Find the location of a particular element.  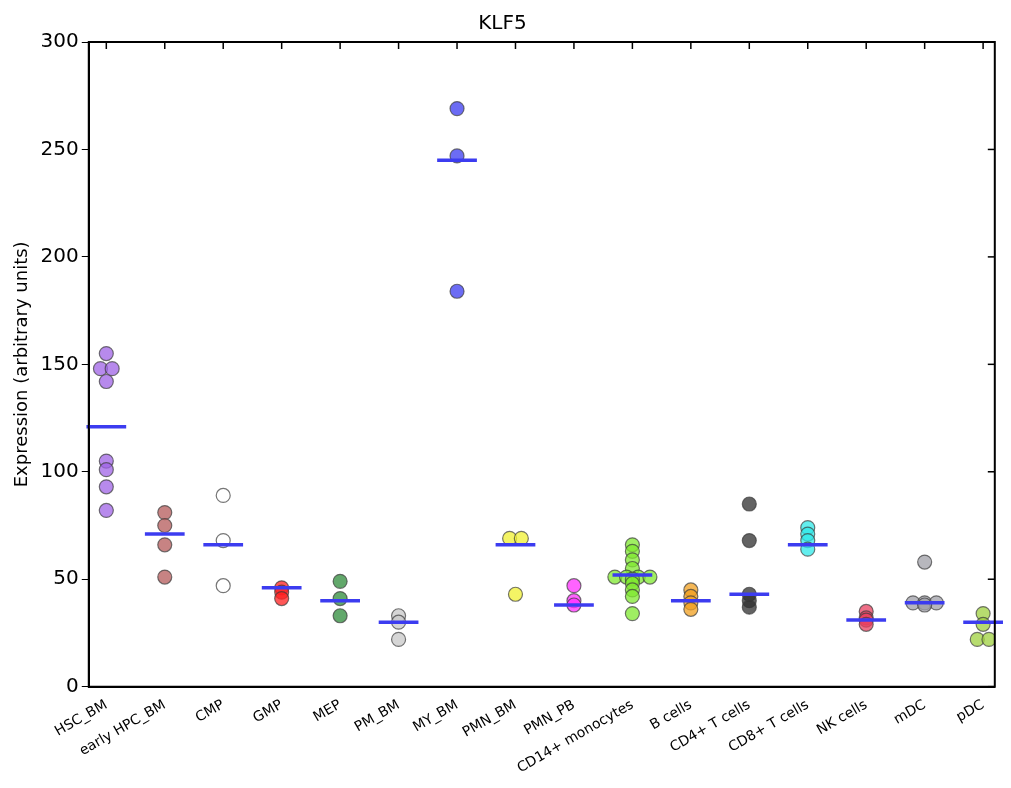

chart-title: KLF5 is located at coordinates (502, 22).